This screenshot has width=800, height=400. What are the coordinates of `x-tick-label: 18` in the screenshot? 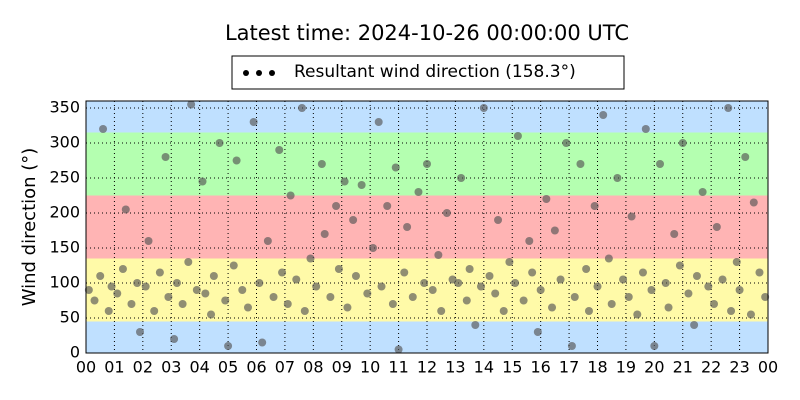 It's located at (597, 367).